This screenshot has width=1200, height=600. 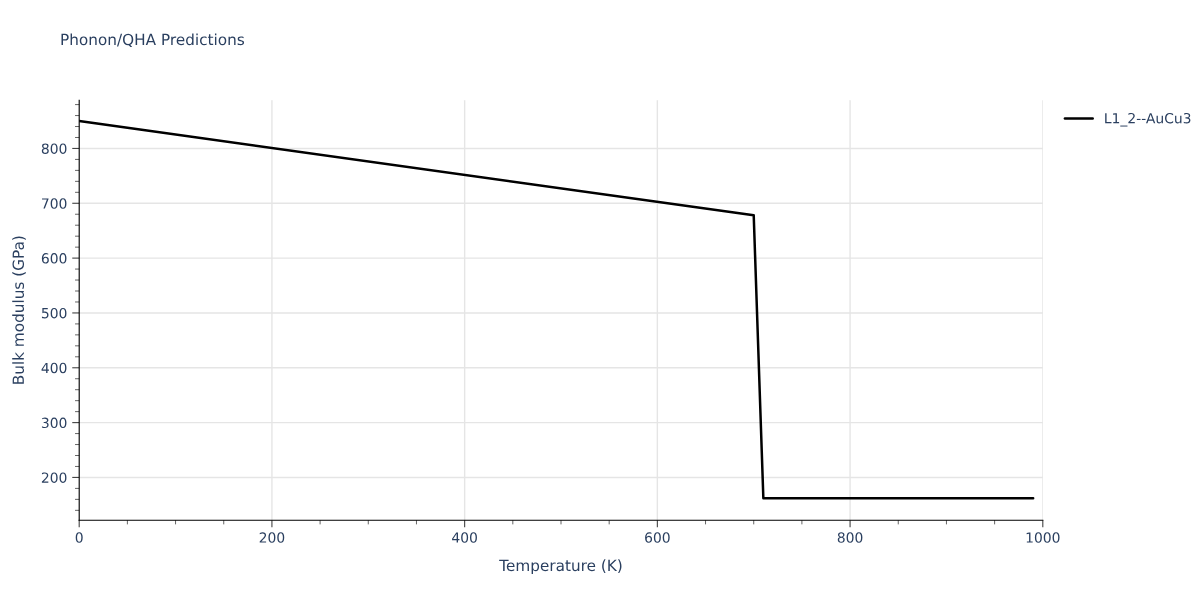 What do you see at coordinates (464, 537) in the screenshot?
I see `x-tick-label: 400` at bounding box center [464, 537].